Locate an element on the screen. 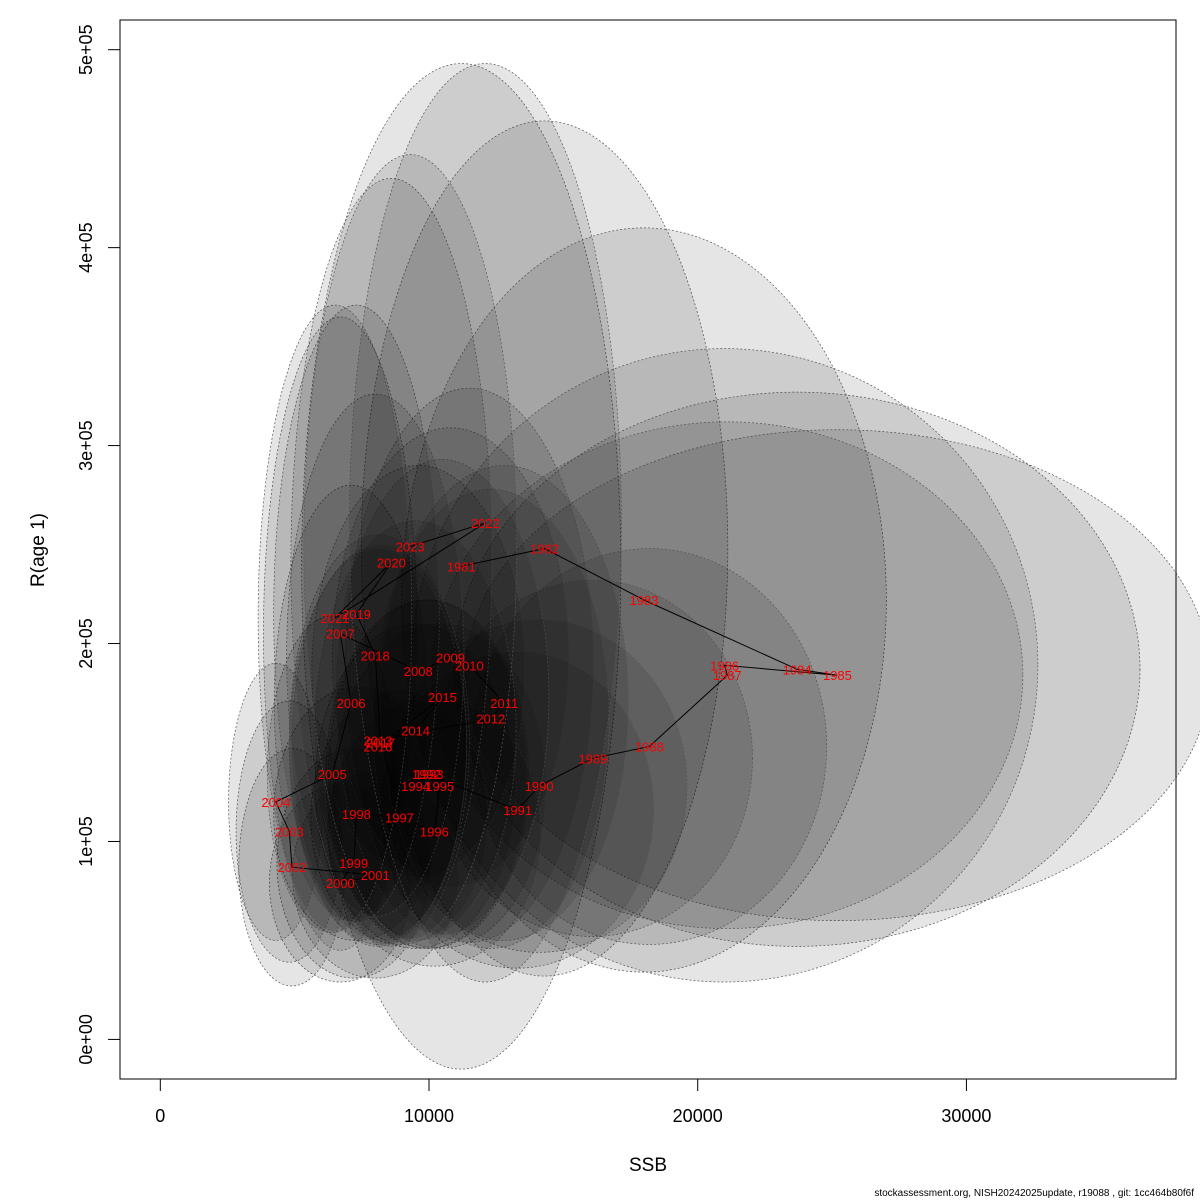 The image size is (1200, 1200). year-label-1989: 1989 is located at coordinates (592, 758).